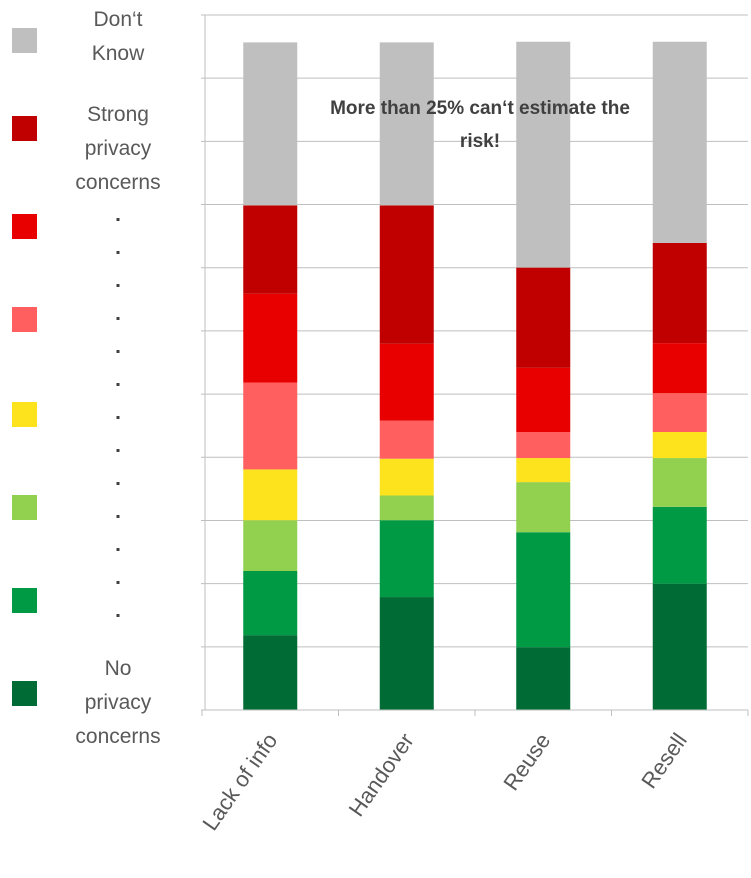  What do you see at coordinates (526, 762) in the screenshot?
I see `x-tick-label: Reuse` at bounding box center [526, 762].